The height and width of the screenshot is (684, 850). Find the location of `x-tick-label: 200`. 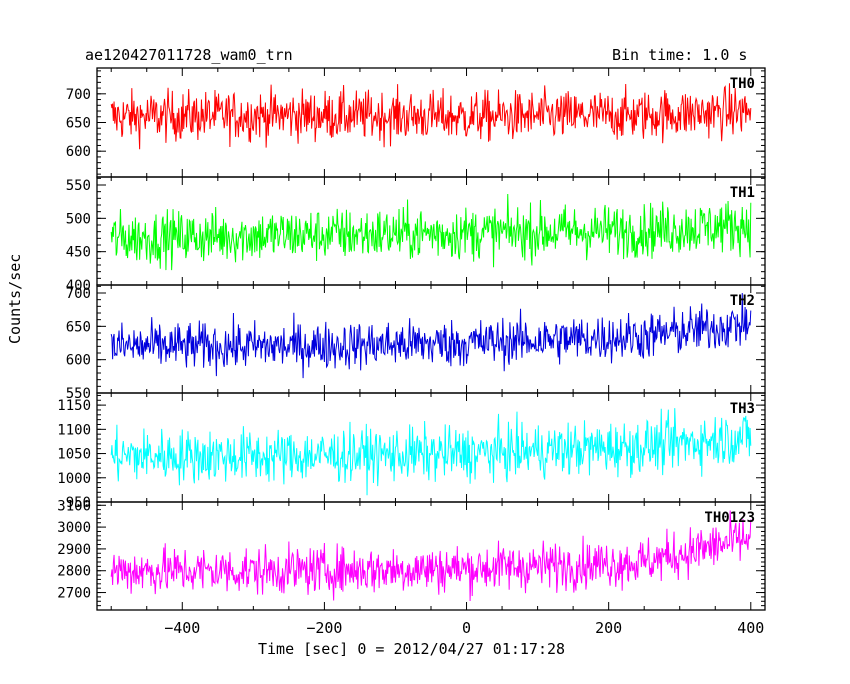

x-tick-label: 200 is located at coordinates (608, 628).